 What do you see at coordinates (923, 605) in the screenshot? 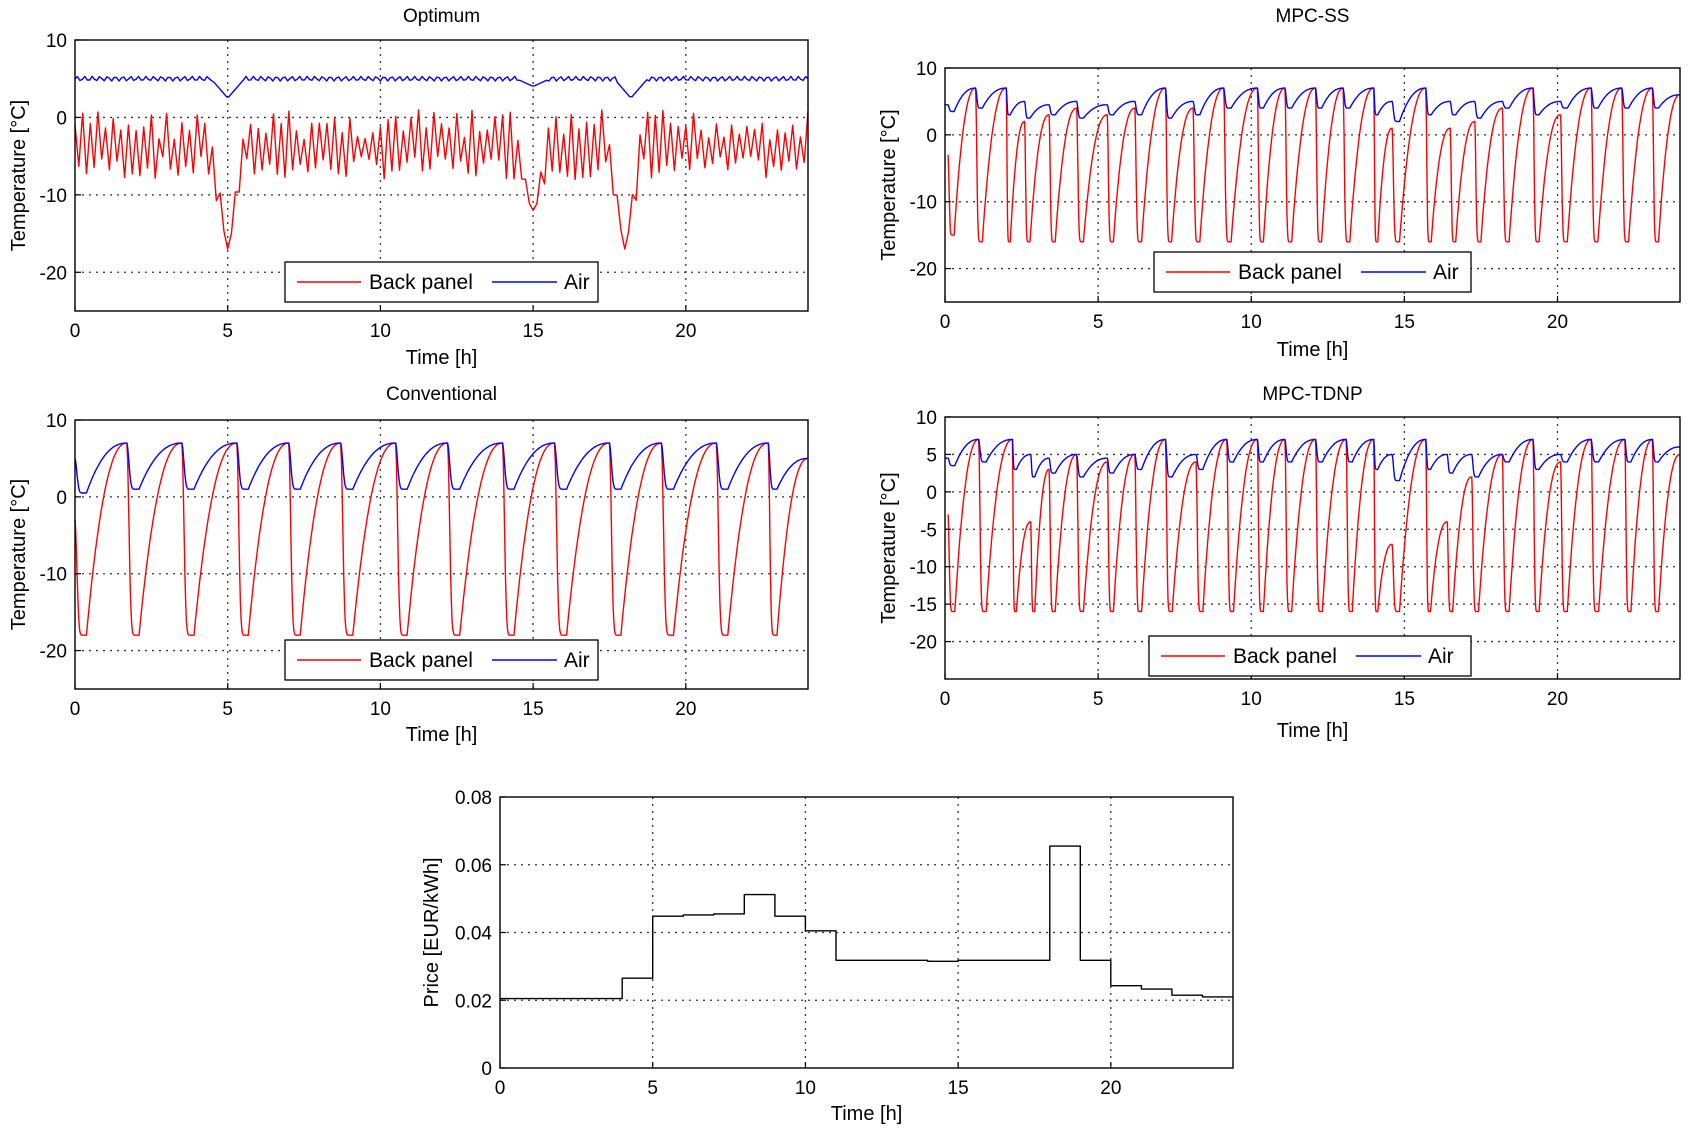
I see `y-tick-label: -15` at bounding box center [923, 605].